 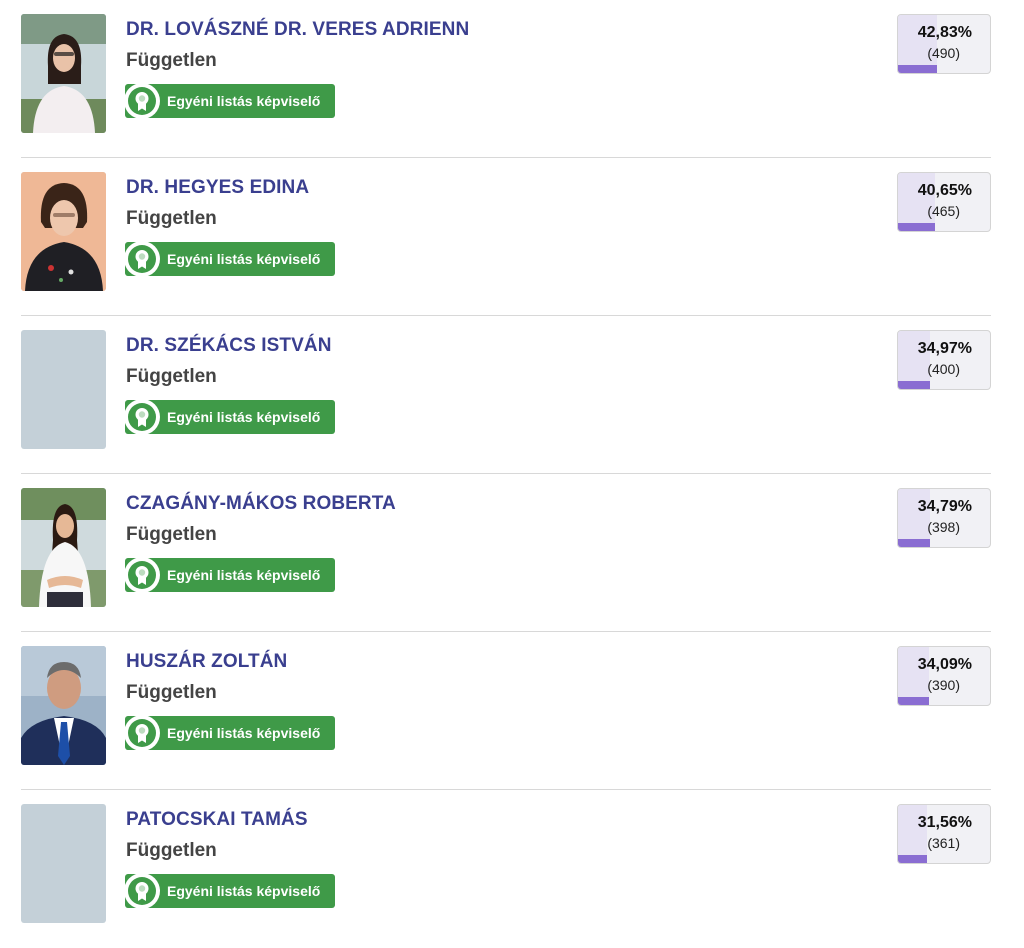 What do you see at coordinates (229, 345) in the screenshot?
I see `candidate-name: DR. SZÉKÁCS ISTVÁN` at bounding box center [229, 345].